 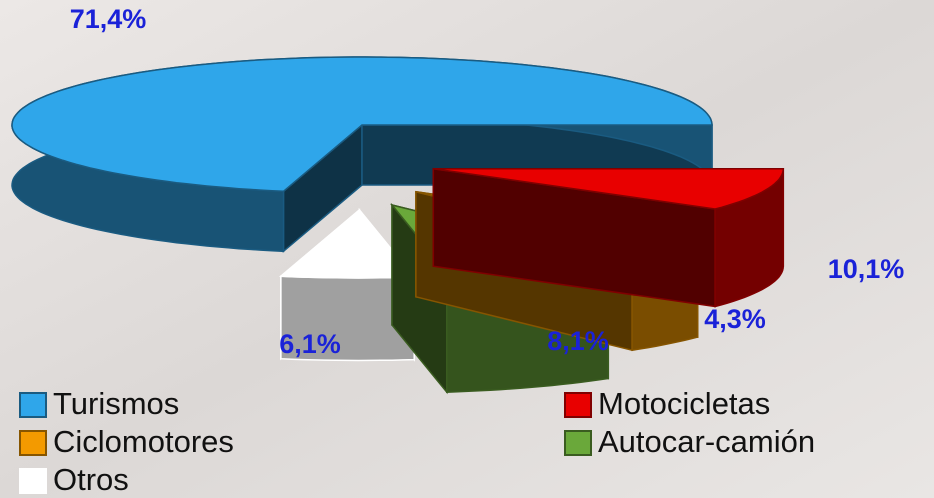 What do you see at coordinates (578, 341) in the screenshot?
I see `data-label: 8,1%` at bounding box center [578, 341].